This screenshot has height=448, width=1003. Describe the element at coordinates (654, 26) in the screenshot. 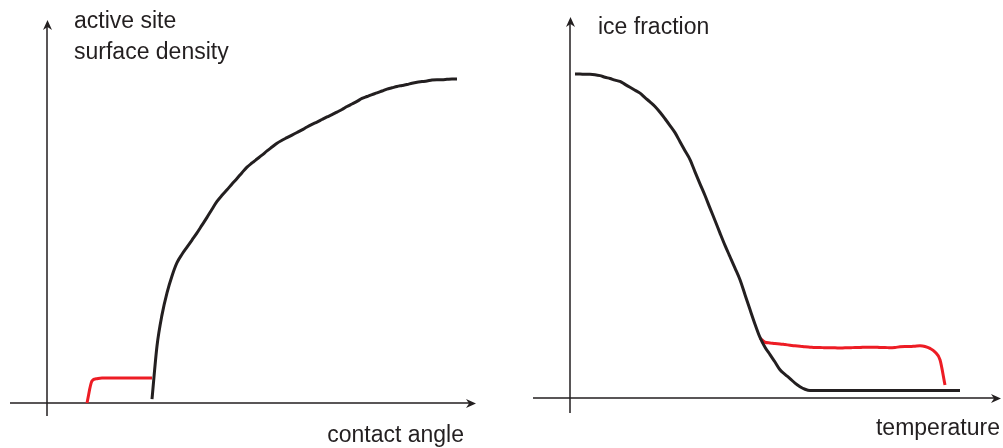

I see `y-axis-title: ice fraction` at that location.